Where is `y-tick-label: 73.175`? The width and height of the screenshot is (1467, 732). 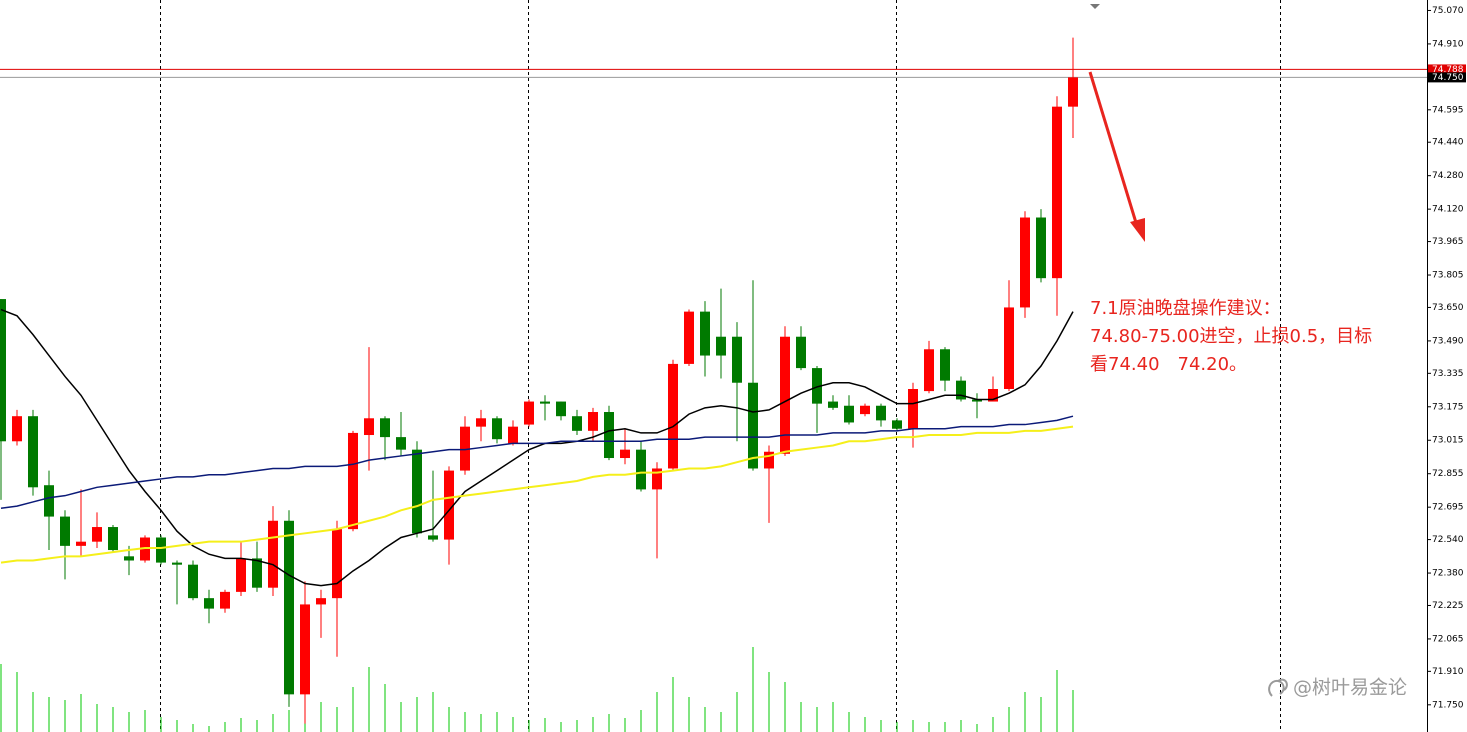 y-tick-label: 73.175 is located at coordinates (1448, 407).